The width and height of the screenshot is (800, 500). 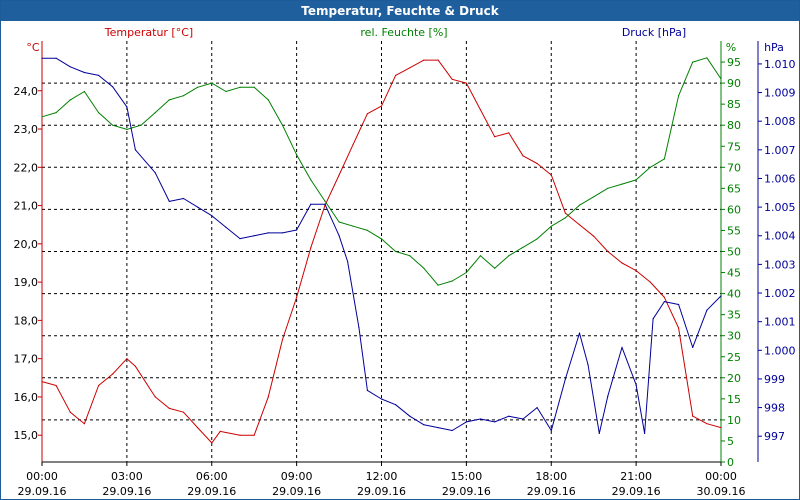 I want to click on pressure-tick-label: 998, so click(x=774, y=408).